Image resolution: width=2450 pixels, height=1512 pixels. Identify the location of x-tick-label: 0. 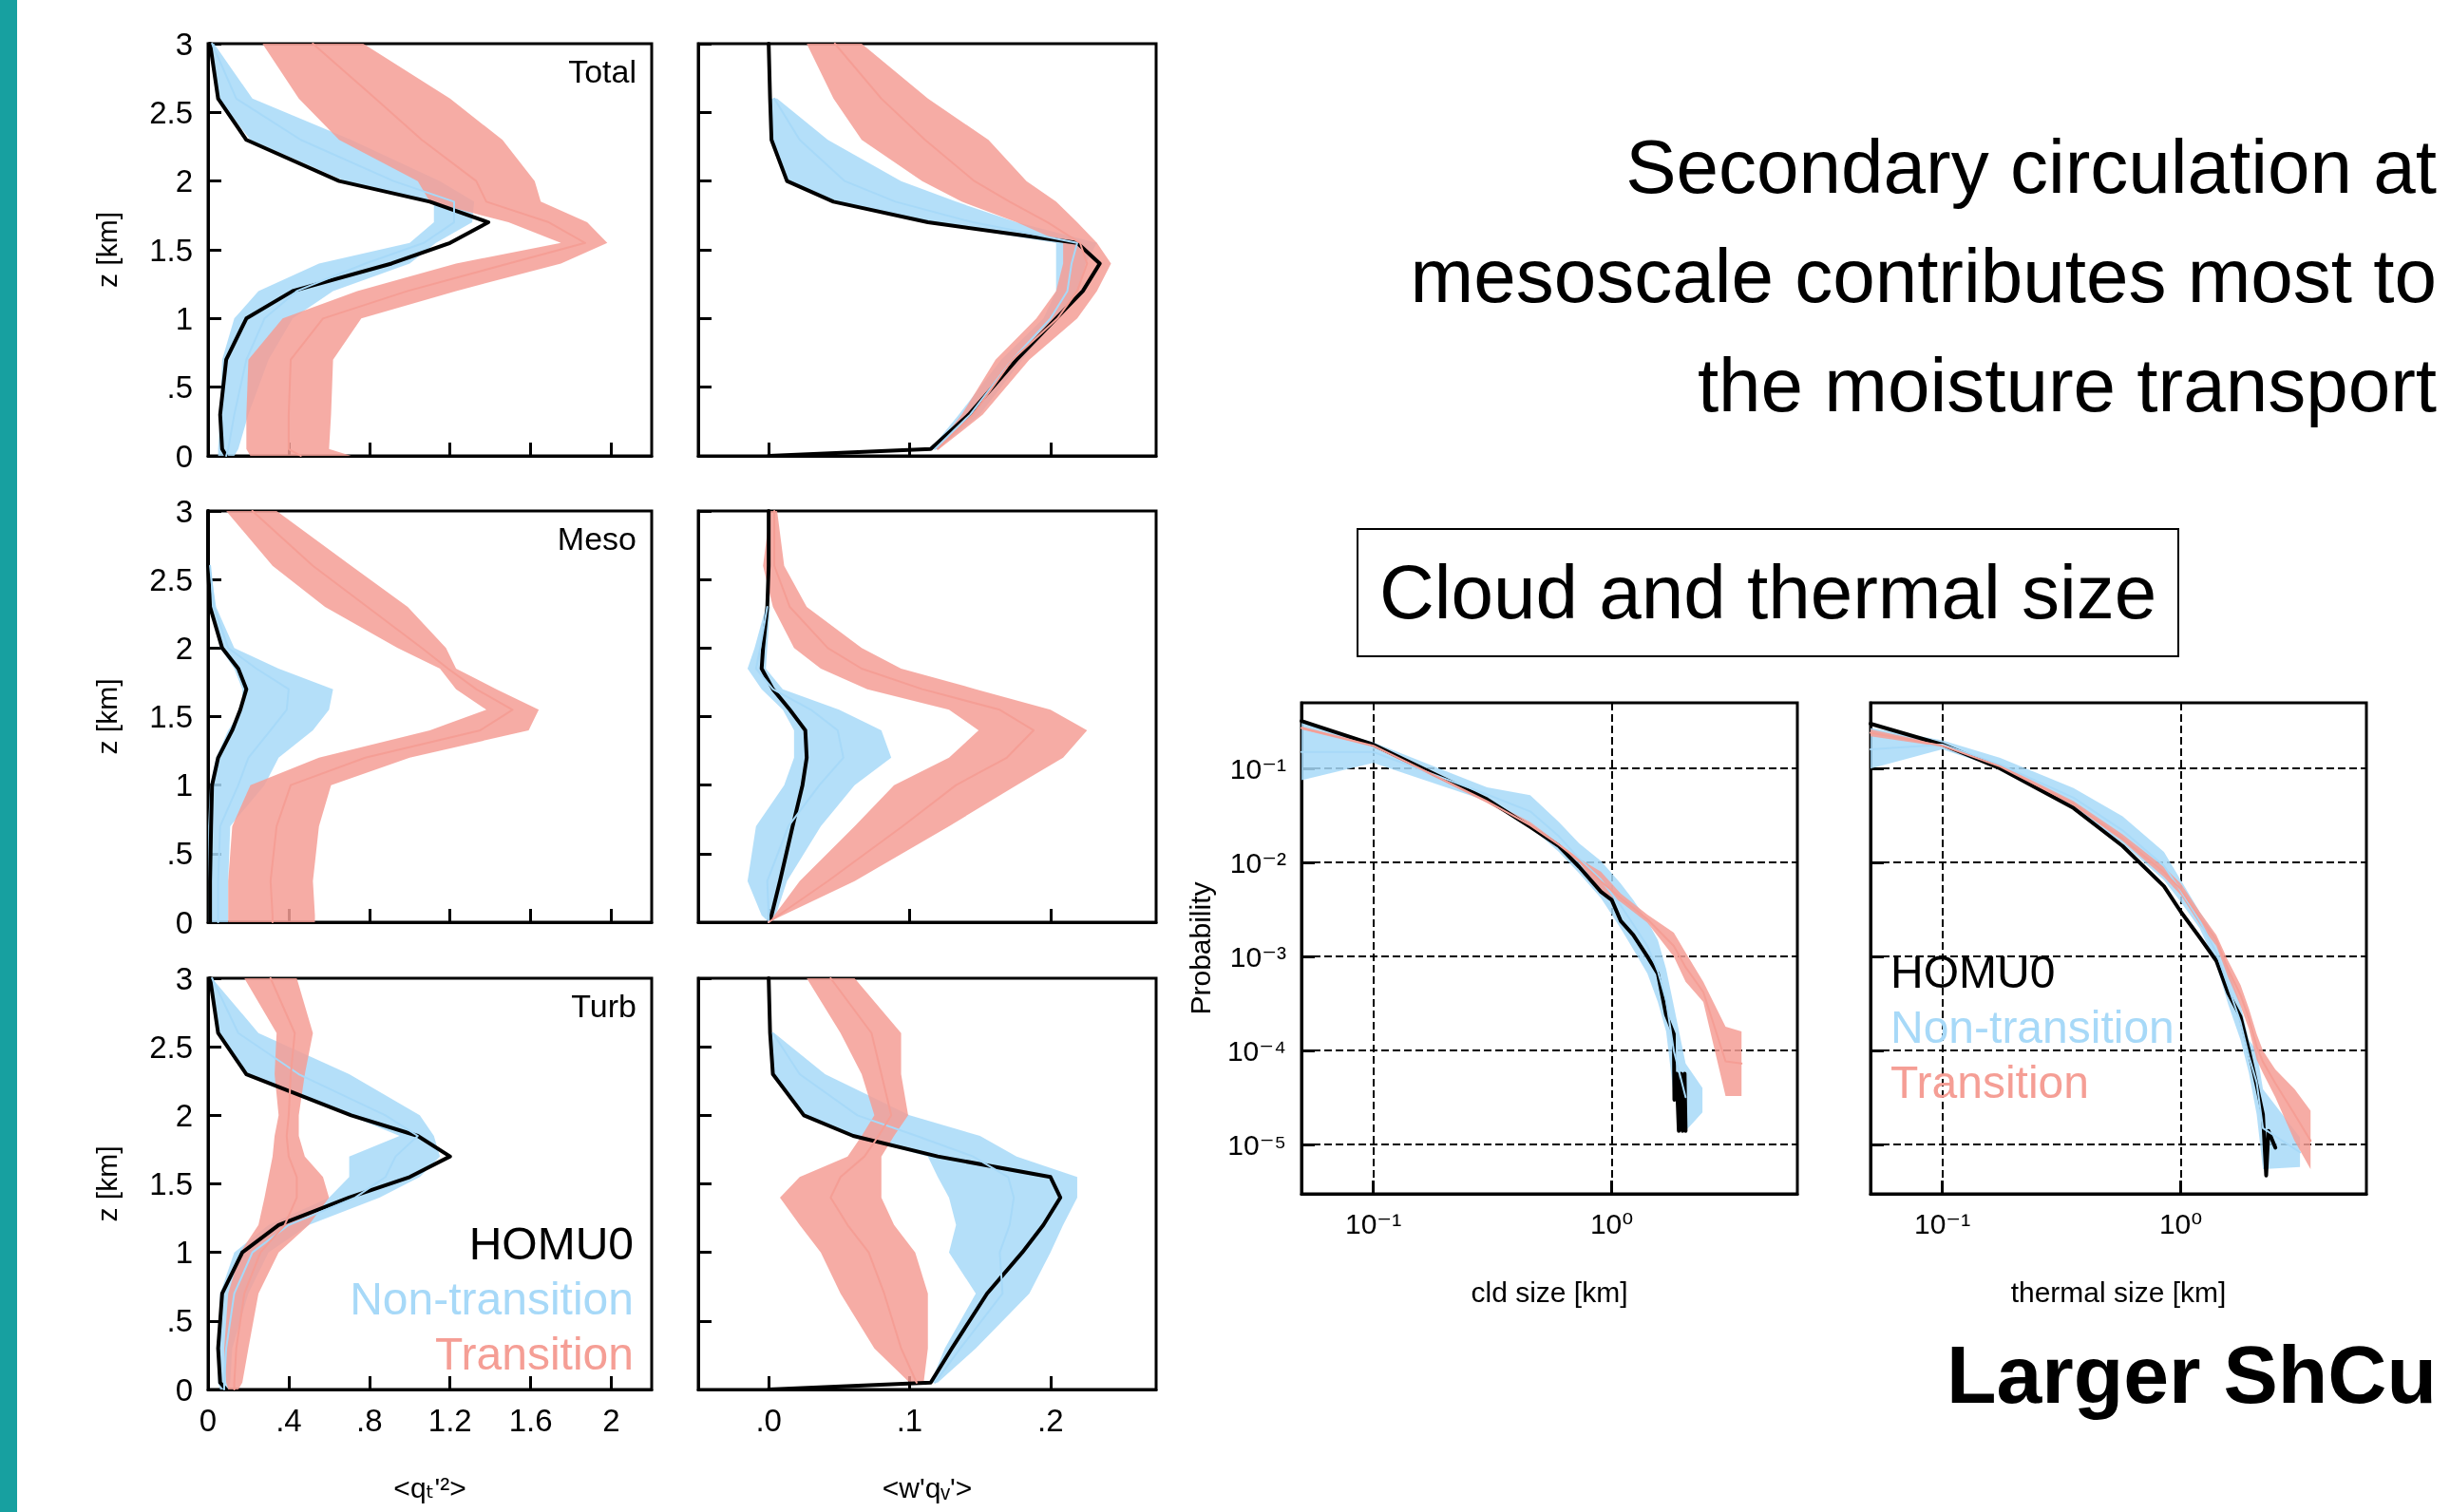
(208, 1421).